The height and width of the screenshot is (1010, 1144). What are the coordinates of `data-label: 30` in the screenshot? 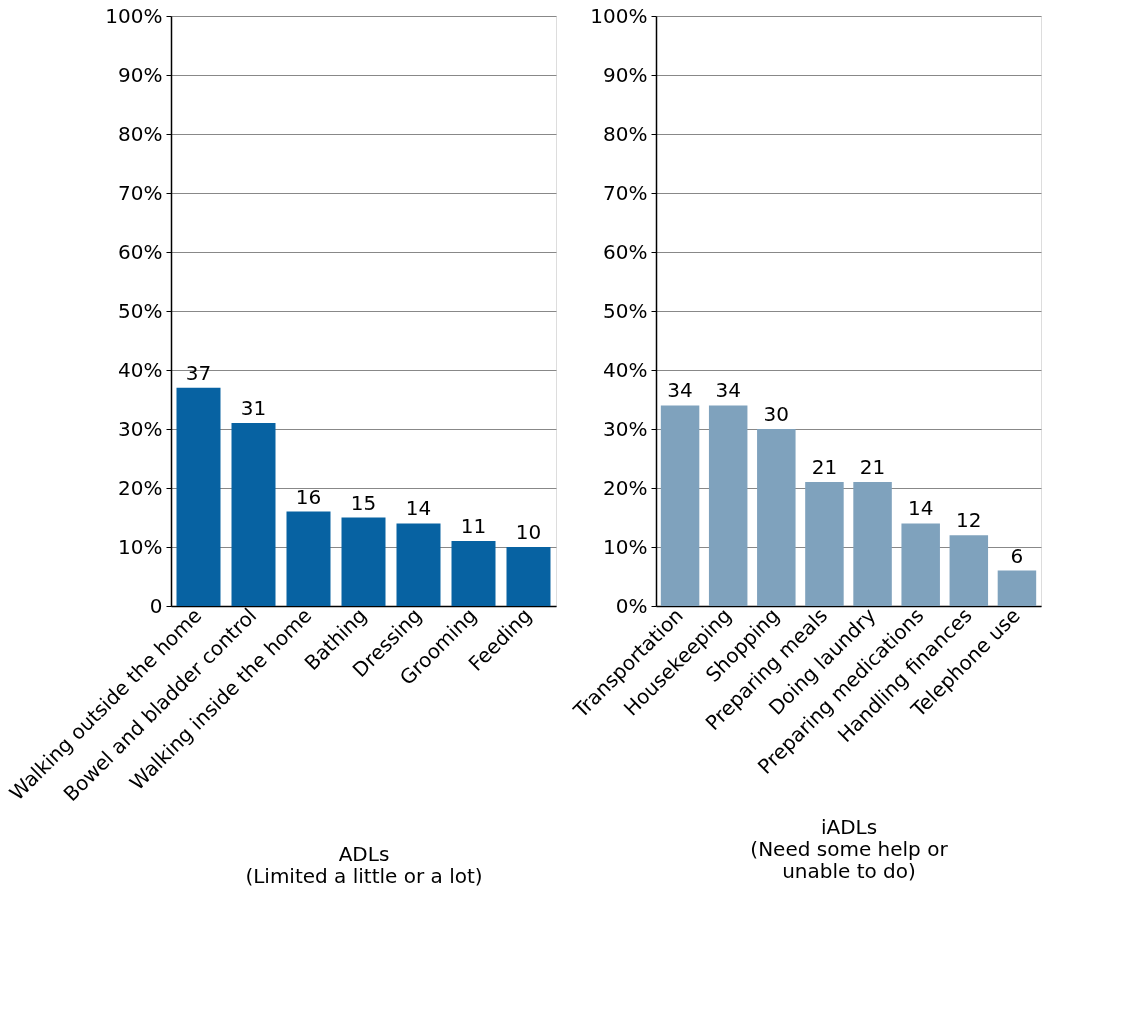 It's located at (776, 414).